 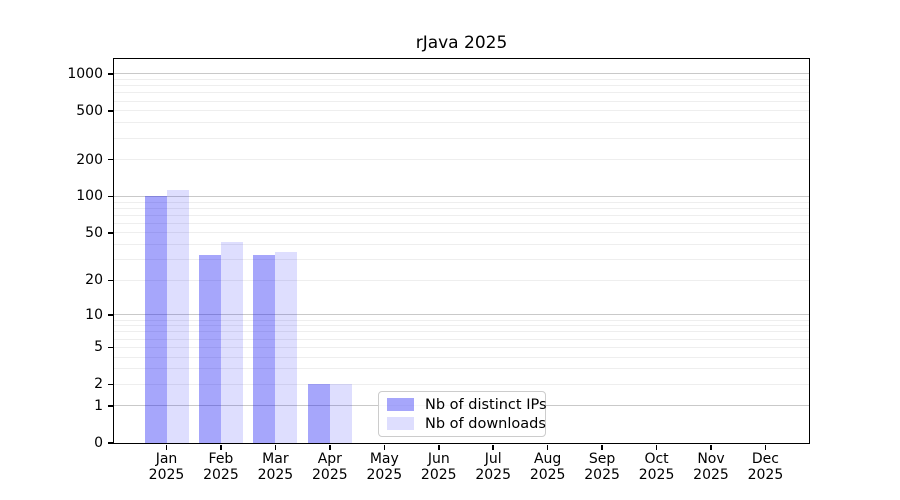 I want to click on y-axis-tick-label: 500, so click(x=89, y=110).